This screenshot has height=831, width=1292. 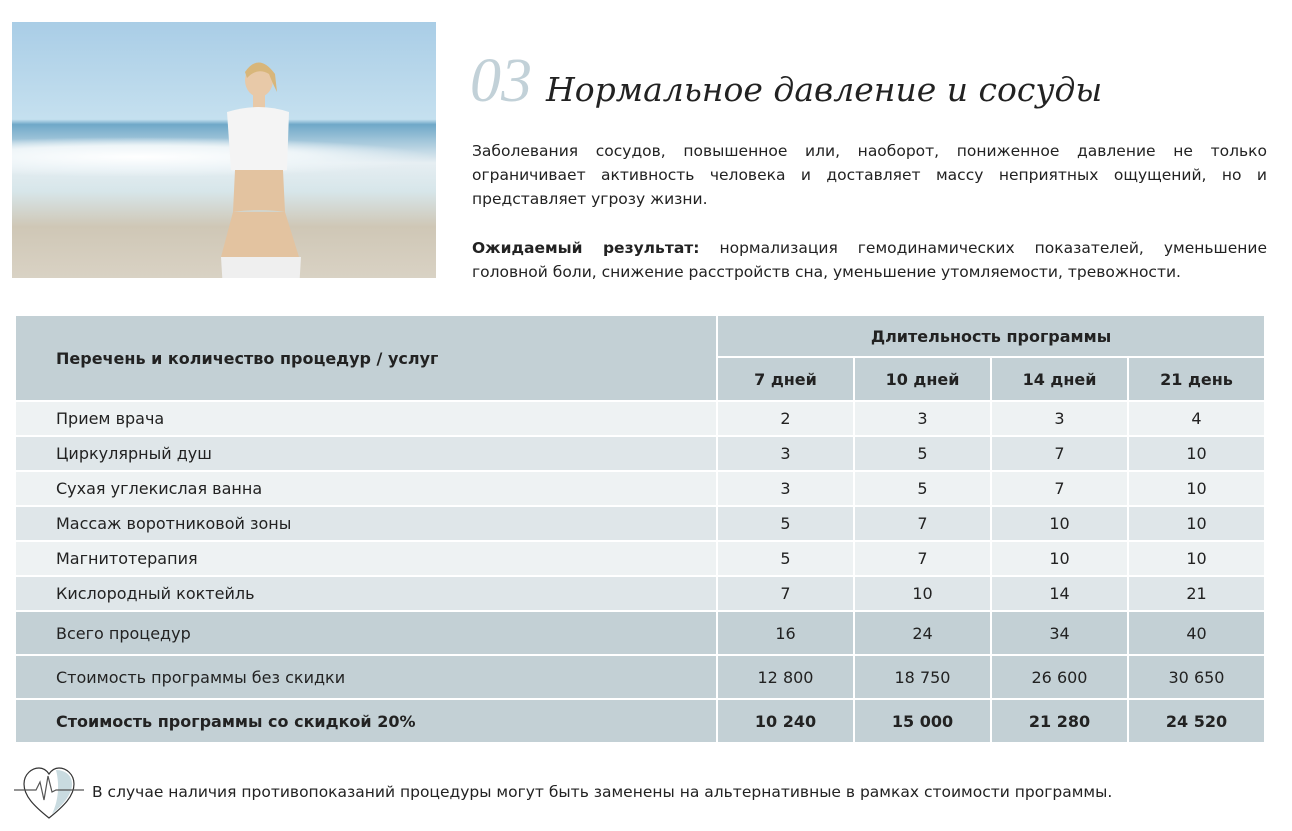 I want to click on table-row: Всего процедур 16 24 34 40, so click(x=640, y=633).